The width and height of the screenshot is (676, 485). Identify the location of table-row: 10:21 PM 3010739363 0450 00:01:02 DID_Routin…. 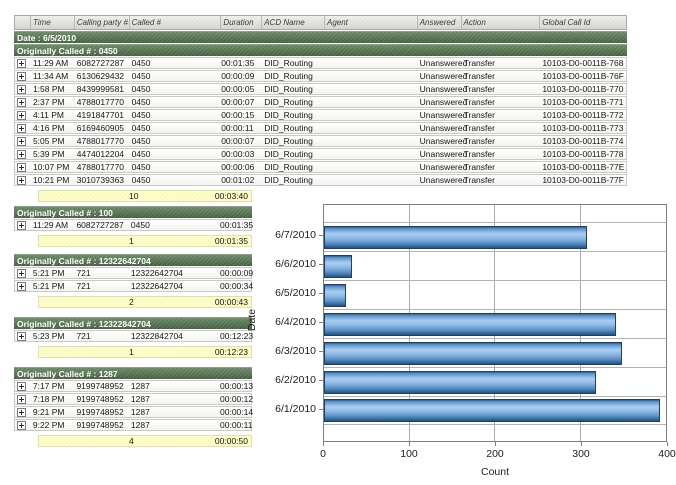
(320, 180).